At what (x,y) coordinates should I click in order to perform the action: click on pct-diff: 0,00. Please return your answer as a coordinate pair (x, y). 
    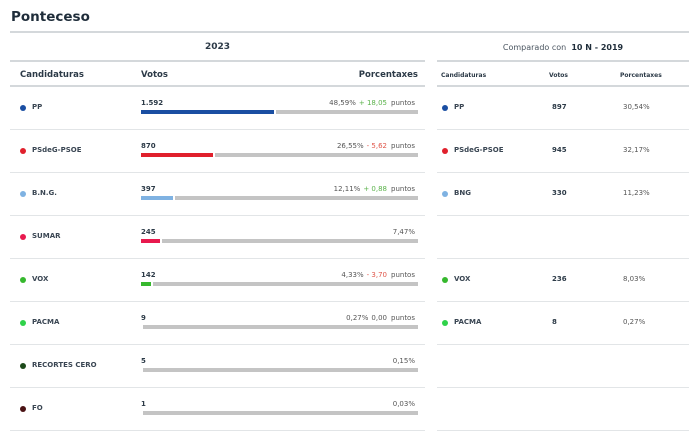
    Looking at the image, I should click on (379, 318).